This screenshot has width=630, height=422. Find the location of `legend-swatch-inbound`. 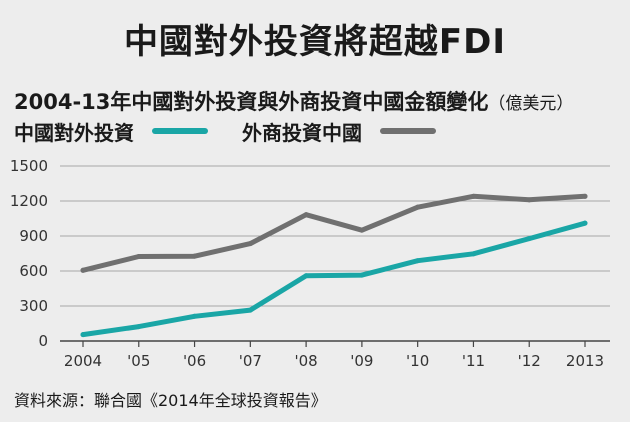

legend-swatch-inbound is located at coordinates (408, 131).